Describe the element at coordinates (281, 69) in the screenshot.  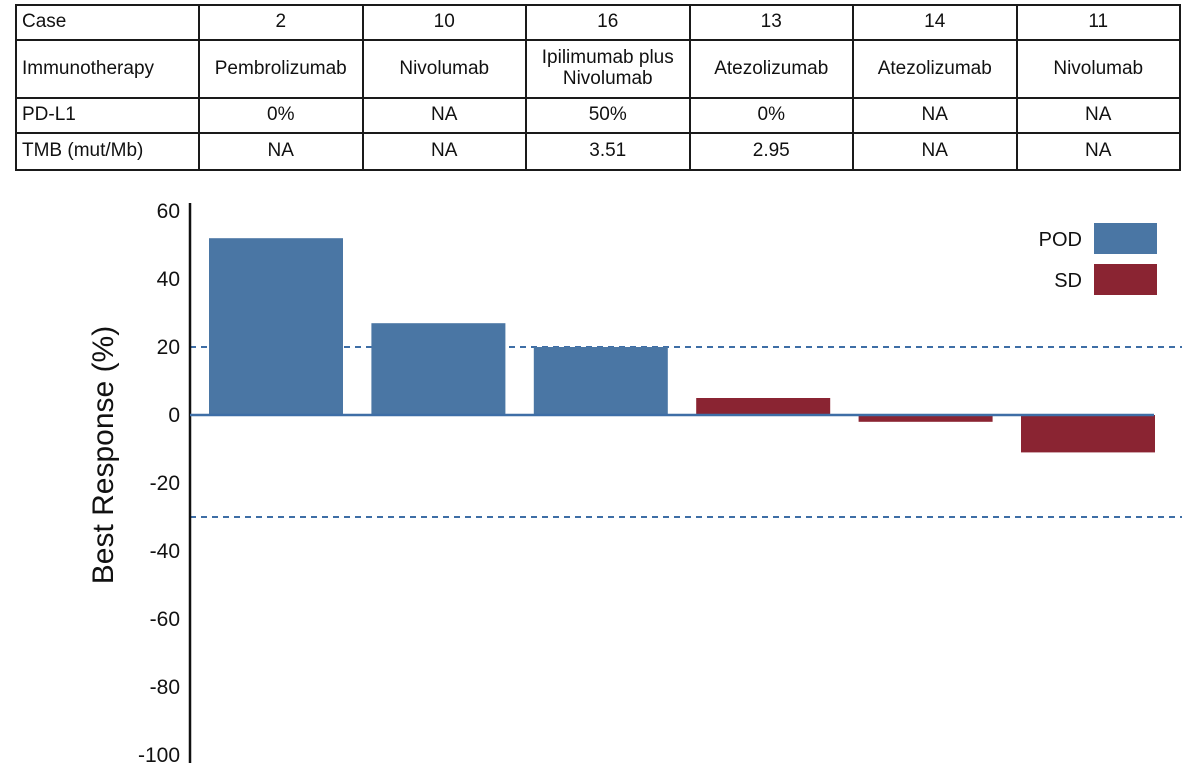
I see `table-cell: Pembrolizumab` at that location.